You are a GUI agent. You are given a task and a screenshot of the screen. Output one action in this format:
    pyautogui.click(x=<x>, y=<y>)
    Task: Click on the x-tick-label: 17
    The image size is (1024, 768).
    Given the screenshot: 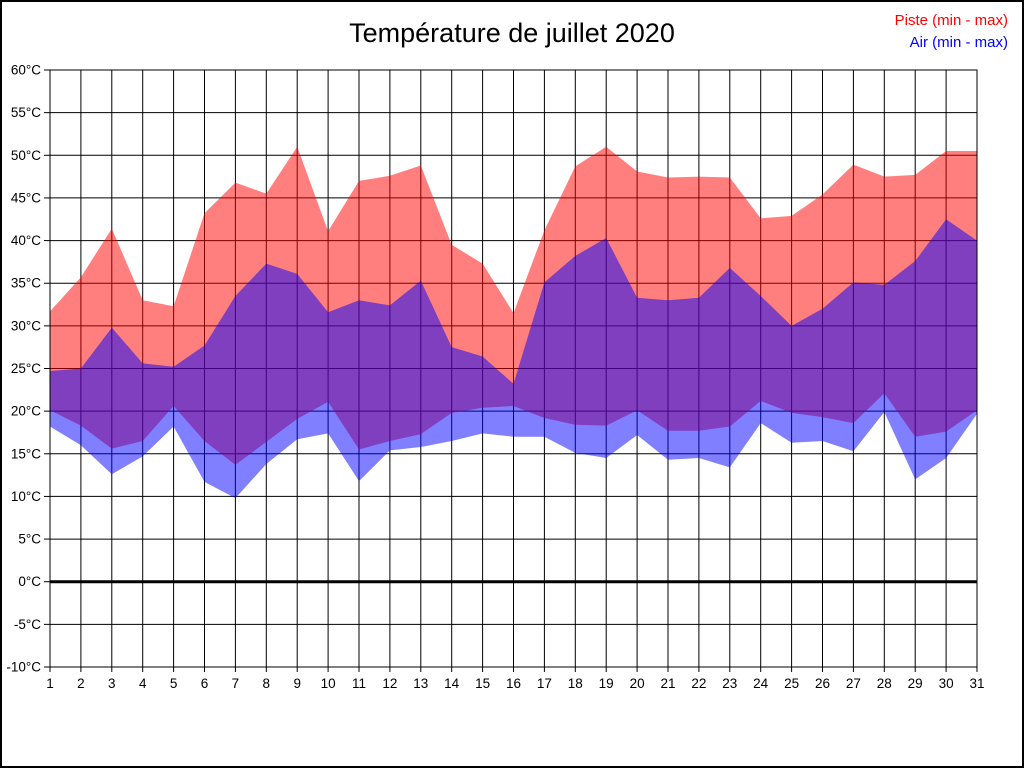 What is the action you would take?
    pyautogui.click(x=544, y=683)
    